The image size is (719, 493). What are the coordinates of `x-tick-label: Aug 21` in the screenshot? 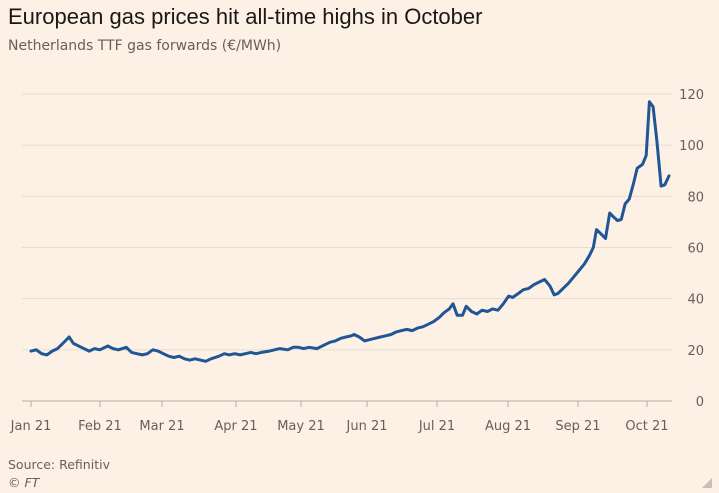 It's located at (508, 426).